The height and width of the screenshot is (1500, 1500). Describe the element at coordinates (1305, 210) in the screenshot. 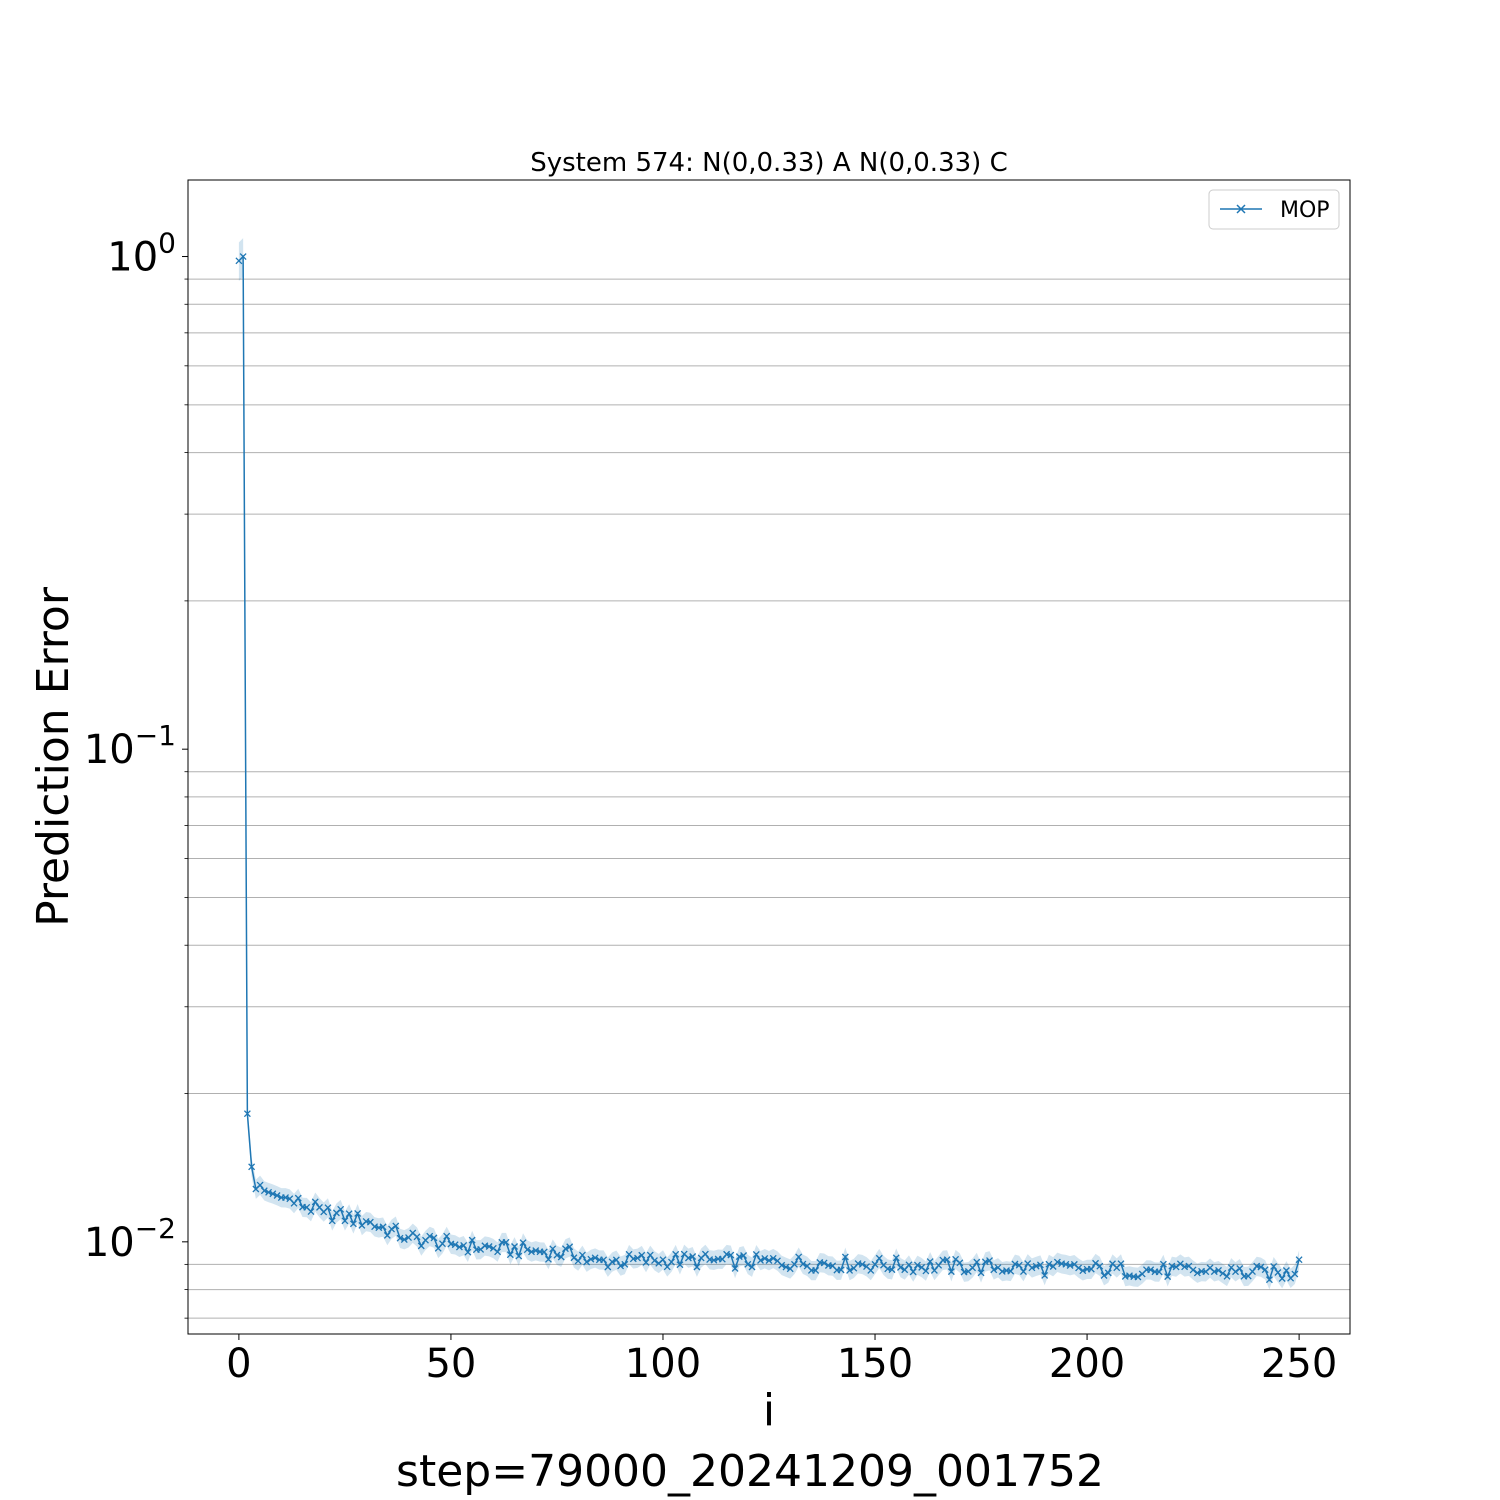

I see `legend-entry-mop: MOP` at that location.